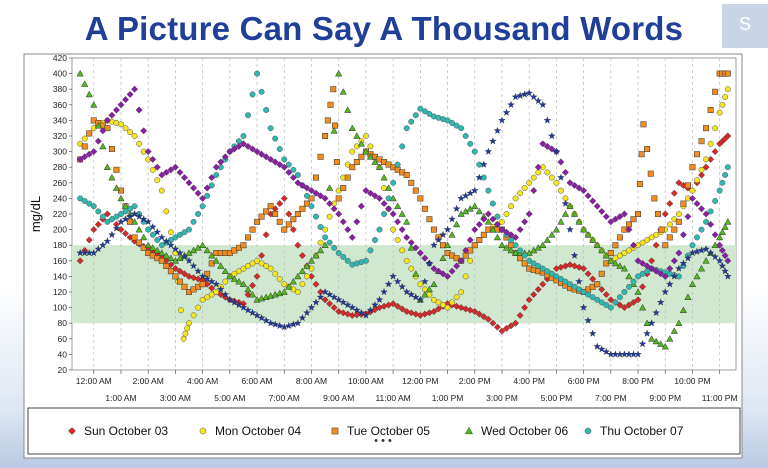 This screenshot has width=768, height=468. Describe the element at coordinates (60, 136) in the screenshot. I see `y-tick-label: 320` at that location.